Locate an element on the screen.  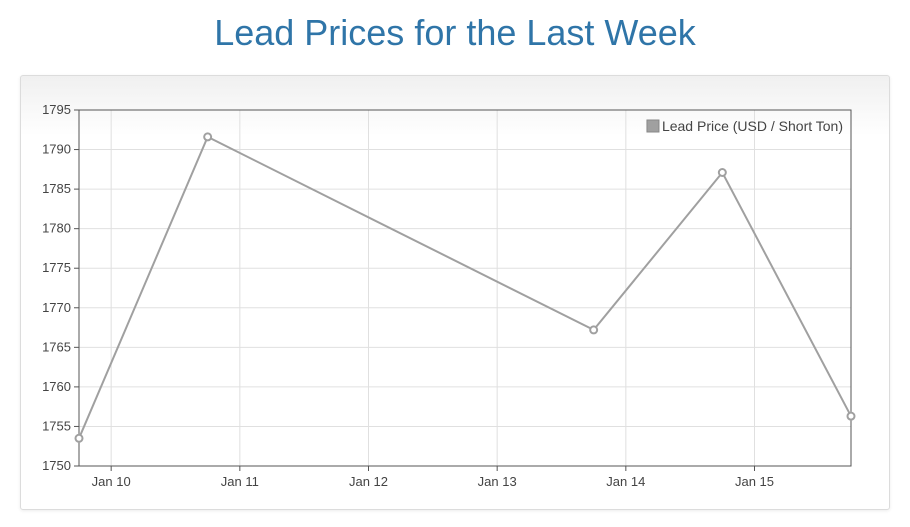
y-tick-label: 1750 is located at coordinates (56, 465).